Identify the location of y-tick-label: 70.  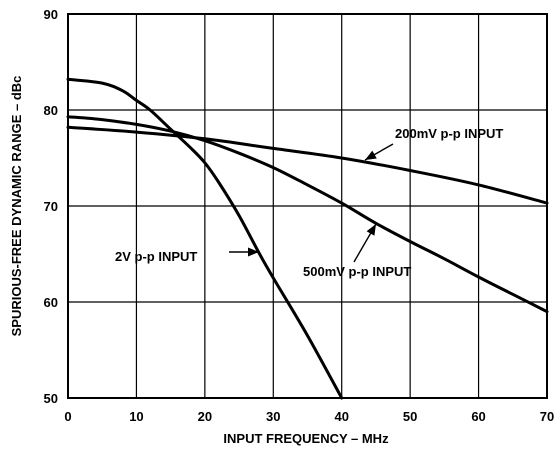
(51, 206).